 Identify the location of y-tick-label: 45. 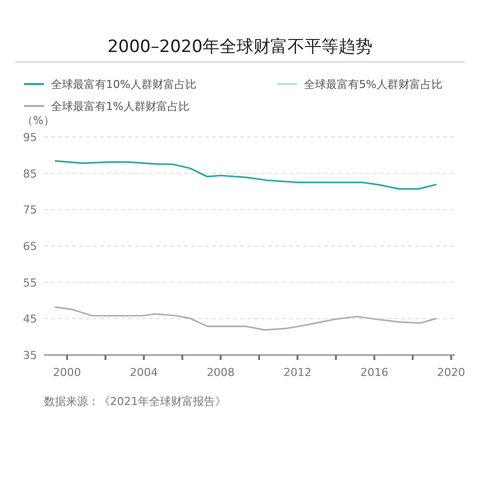
(30, 319).